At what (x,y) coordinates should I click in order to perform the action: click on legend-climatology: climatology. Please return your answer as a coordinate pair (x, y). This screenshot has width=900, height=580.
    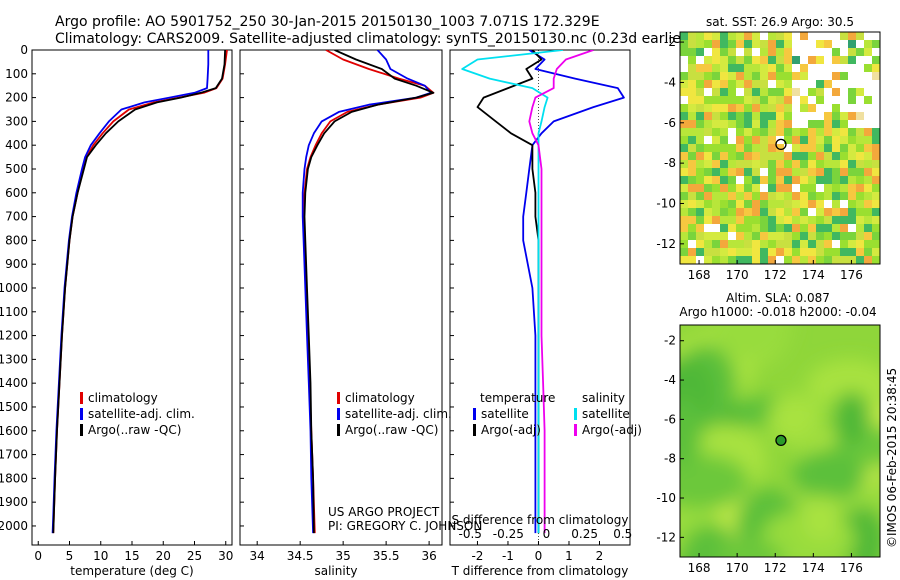
    Looking at the image, I should click on (123, 398).